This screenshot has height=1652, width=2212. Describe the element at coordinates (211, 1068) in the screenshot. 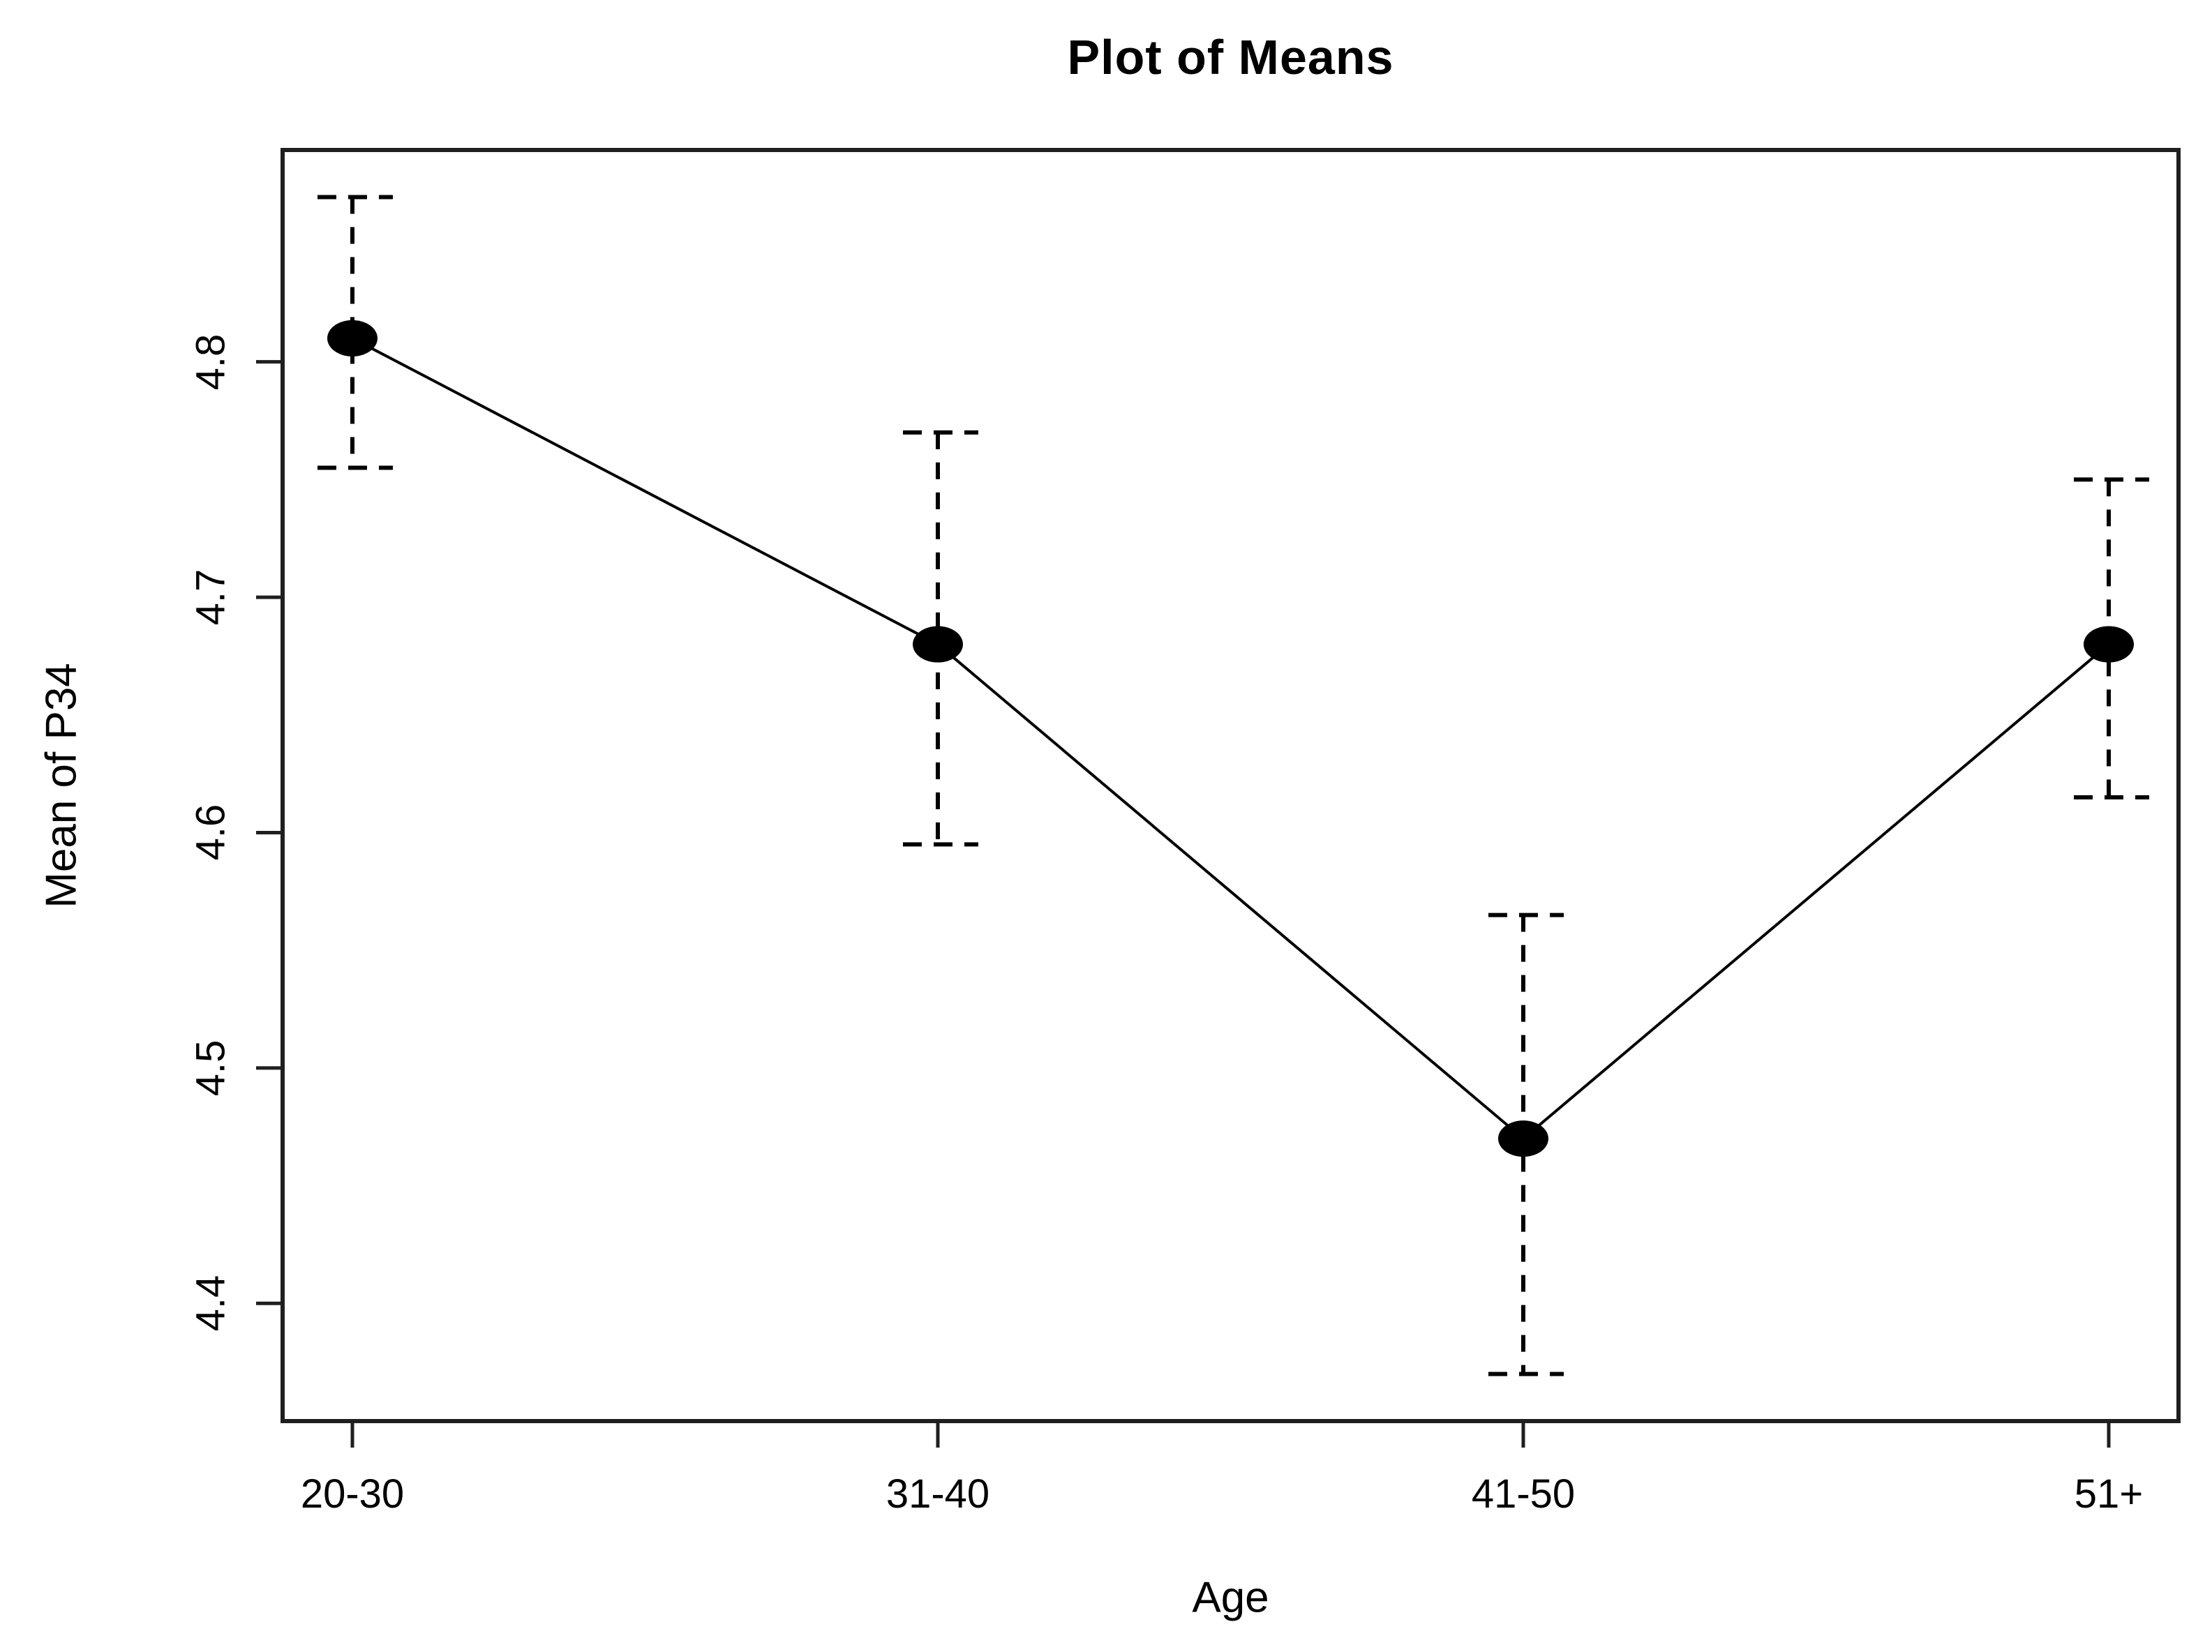

I see `y-tick-label: 4.5` at that location.